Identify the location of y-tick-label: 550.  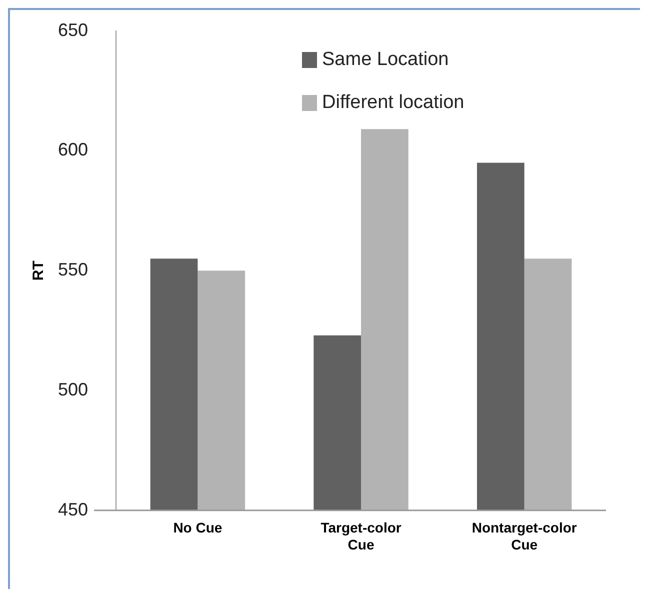
(73, 270).